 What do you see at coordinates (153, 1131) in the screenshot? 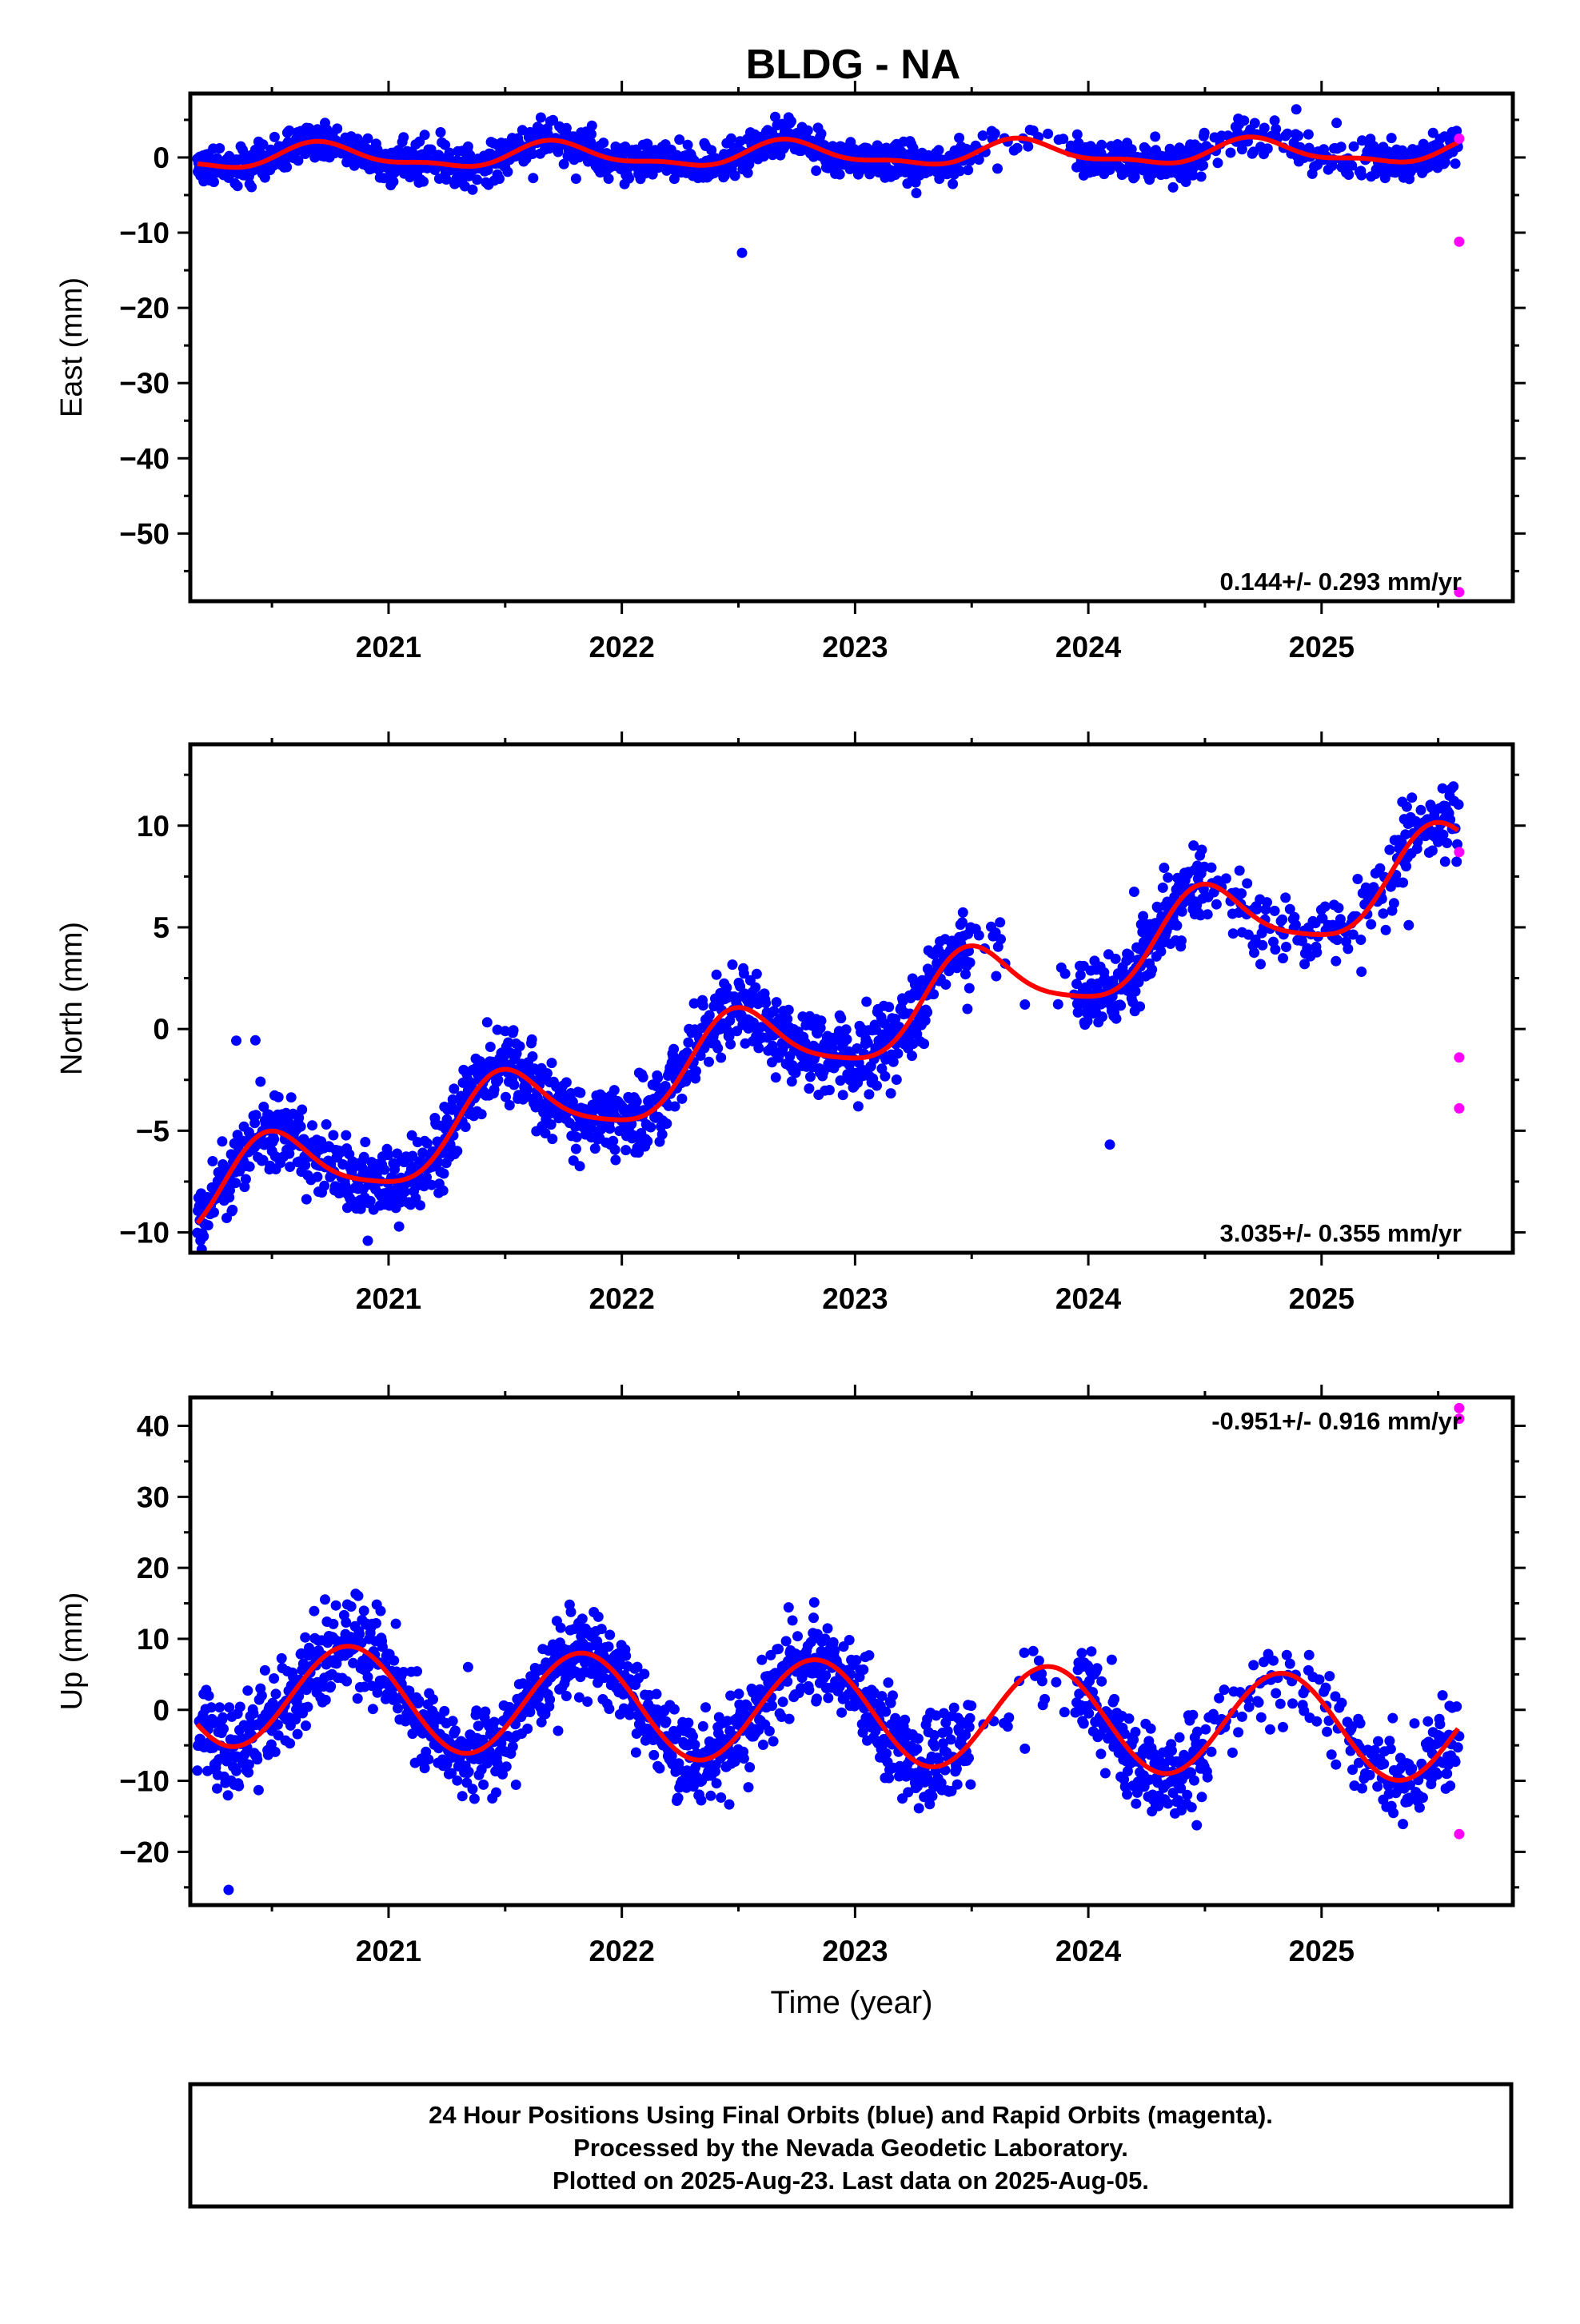
I see `y-tick-label-north: −5` at bounding box center [153, 1131].